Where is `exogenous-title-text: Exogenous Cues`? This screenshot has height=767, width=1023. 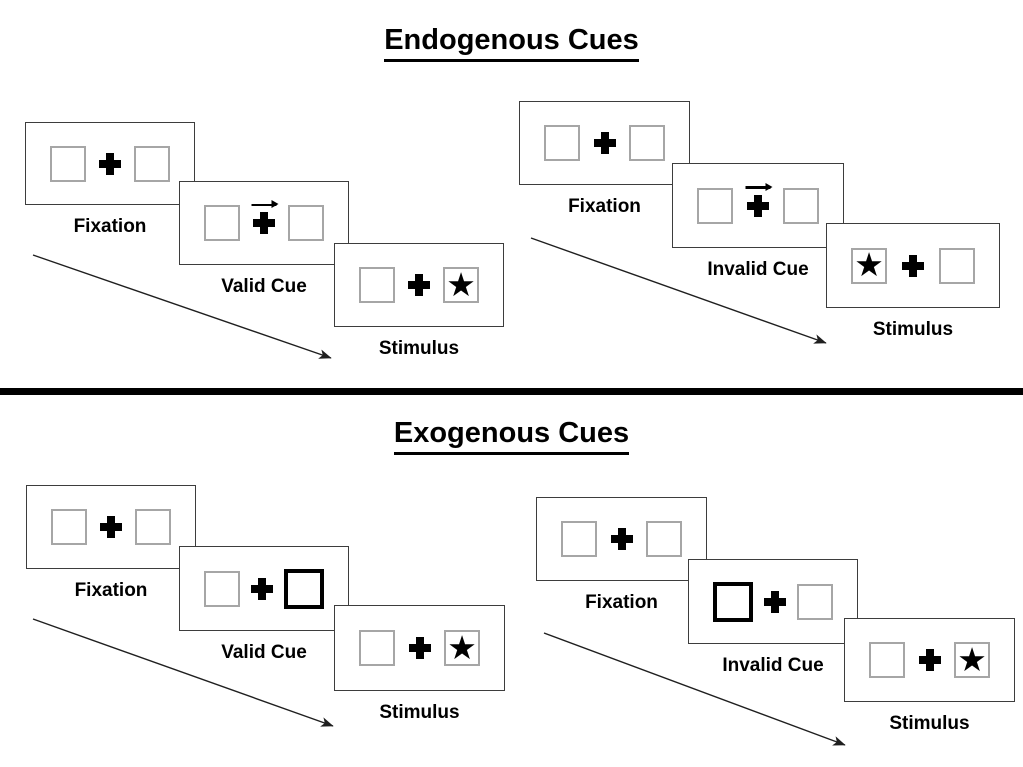
exogenous-title-text: Exogenous Cues is located at coordinates (511, 436).